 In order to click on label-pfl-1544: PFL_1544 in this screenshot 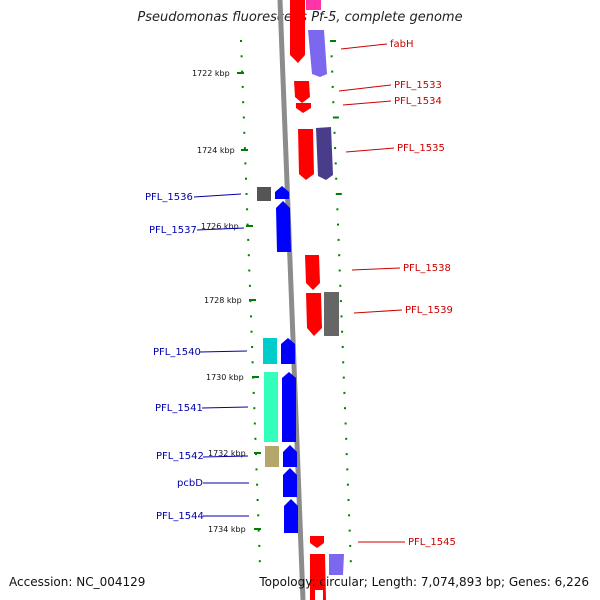, I will do `click(180, 516)`.